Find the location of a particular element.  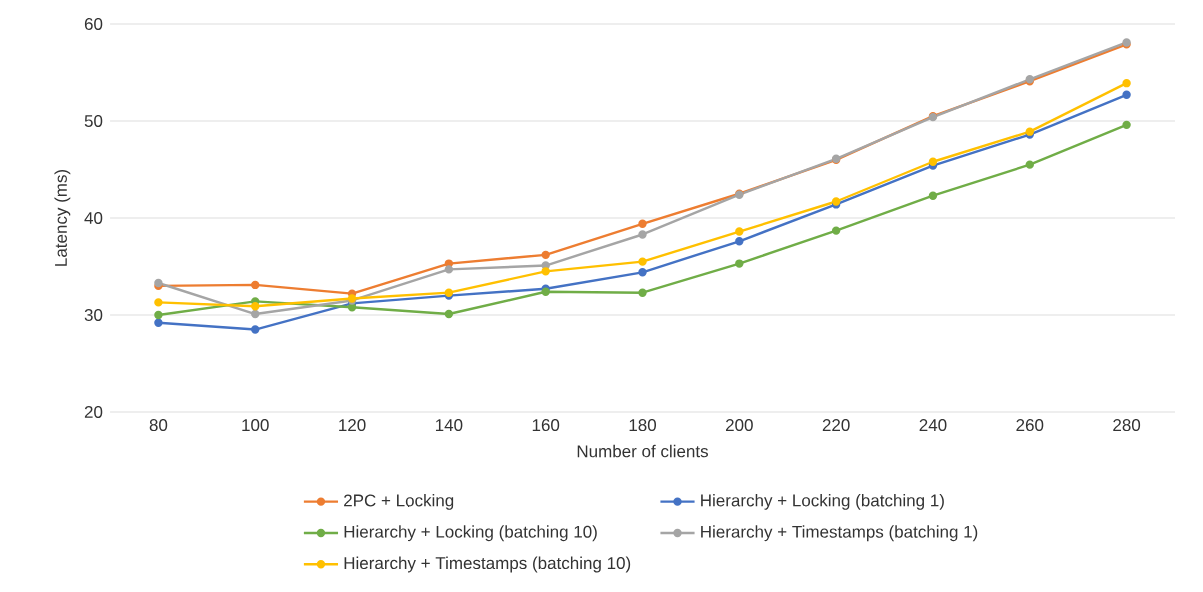

x-tick-label: 220 is located at coordinates (836, 425).